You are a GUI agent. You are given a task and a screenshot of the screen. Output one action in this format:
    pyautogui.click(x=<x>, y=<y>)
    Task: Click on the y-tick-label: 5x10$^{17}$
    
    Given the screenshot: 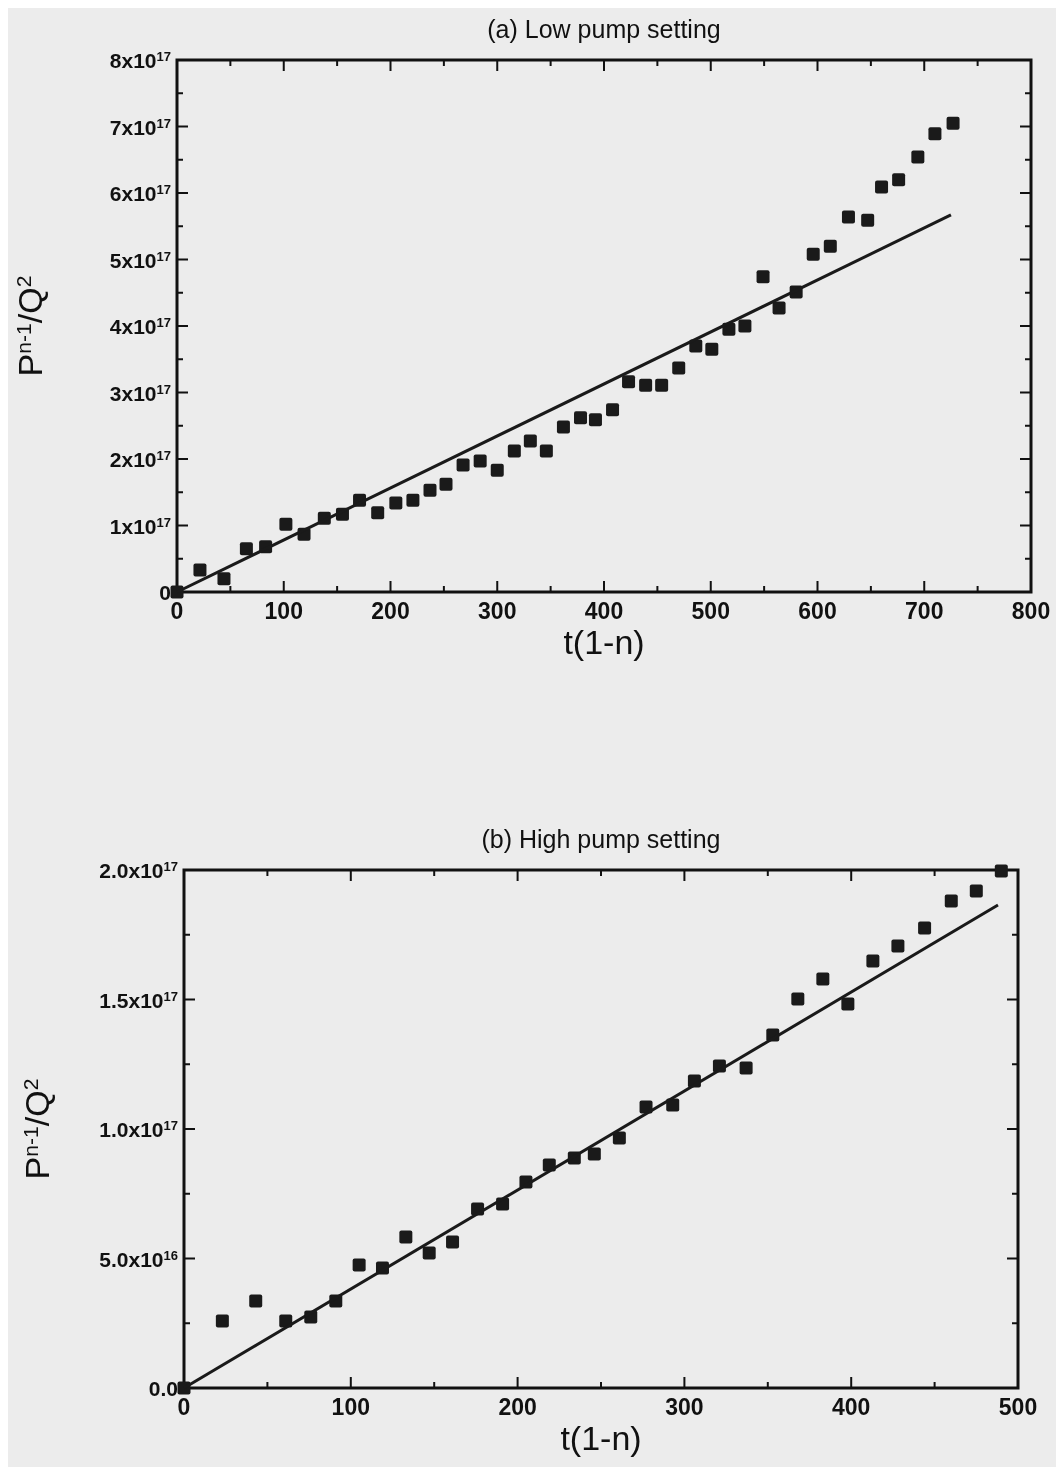 What is the action you would take?
    pyautogui.click(x=140, y=260)
    